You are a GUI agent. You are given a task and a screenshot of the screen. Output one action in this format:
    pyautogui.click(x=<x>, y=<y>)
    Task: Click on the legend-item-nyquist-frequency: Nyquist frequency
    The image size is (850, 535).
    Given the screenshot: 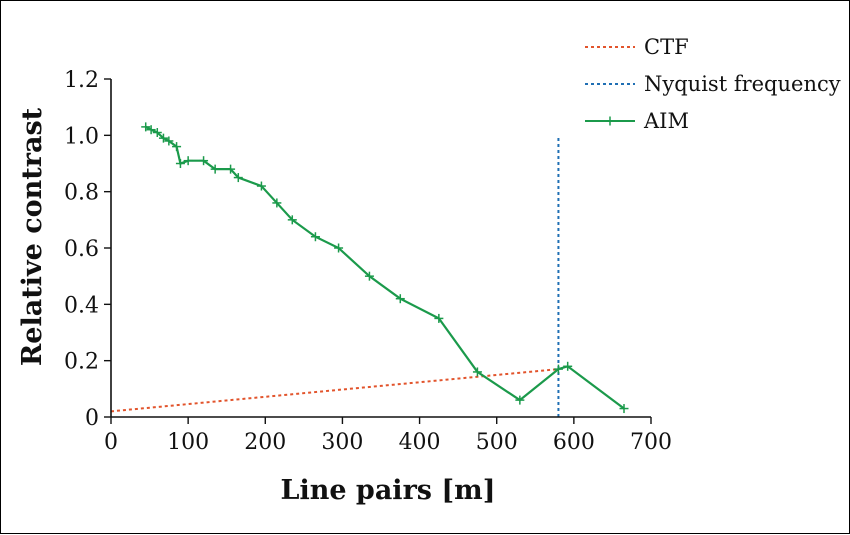 What is the action you would take?
    pyautogui.click(x=713, y=84)
    